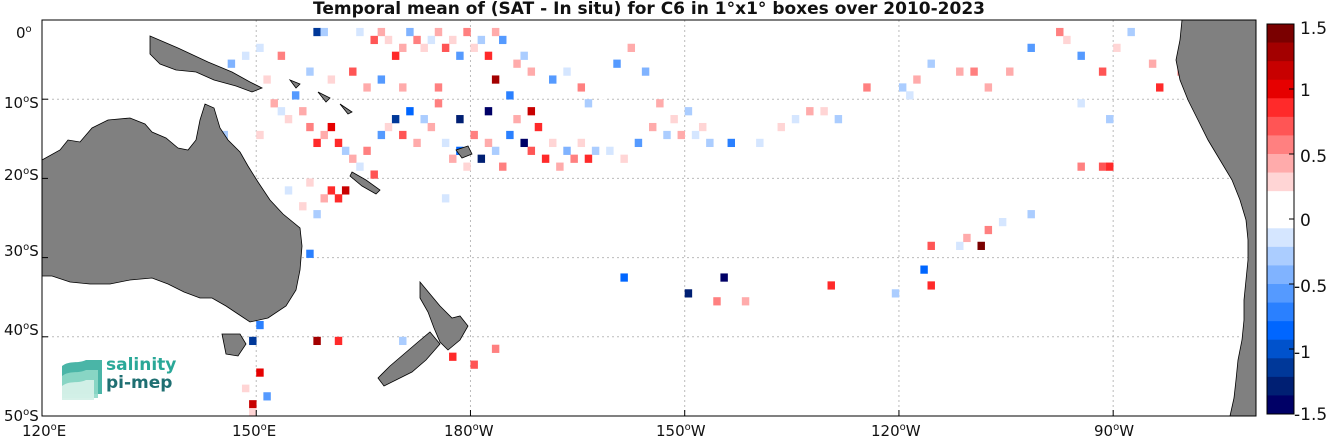  I want to click on land-south-island-nz, so click(409, 359).